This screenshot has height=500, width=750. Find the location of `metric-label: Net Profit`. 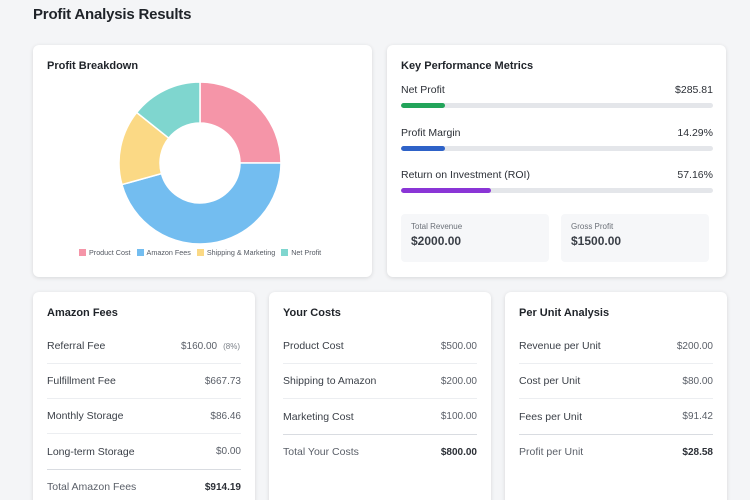

metric-label: Net Profit is located at coordinates (423, 90).